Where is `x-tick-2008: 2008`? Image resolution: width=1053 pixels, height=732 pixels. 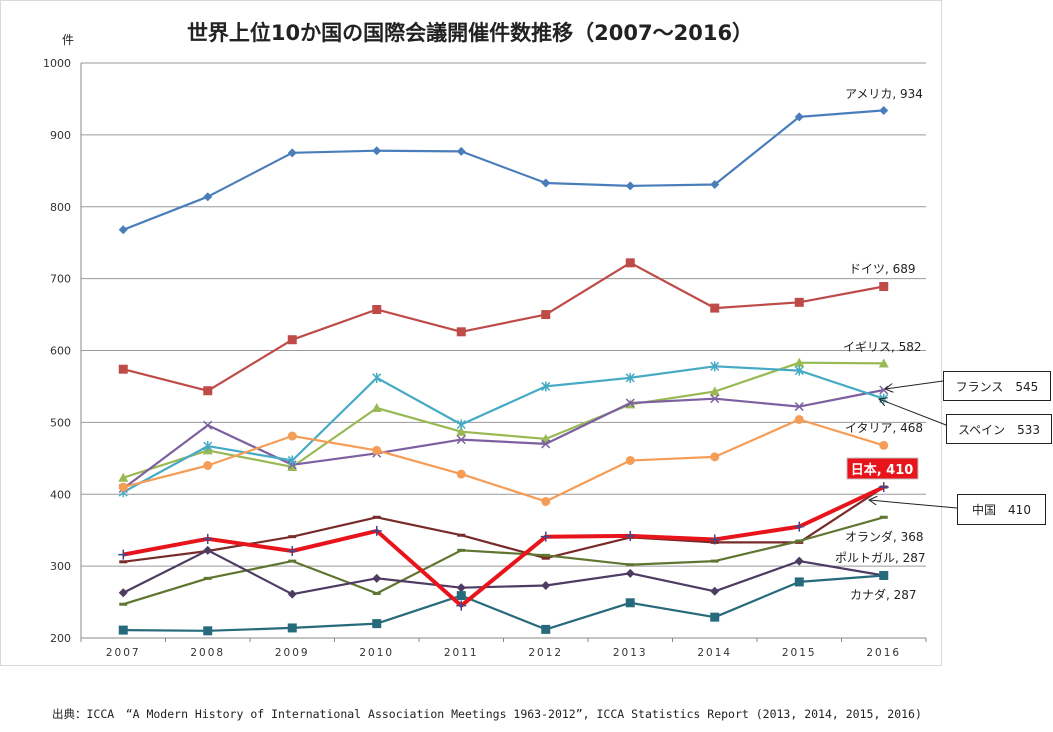 x-tick-2008: 2008 is located at coordinates (207, 653).